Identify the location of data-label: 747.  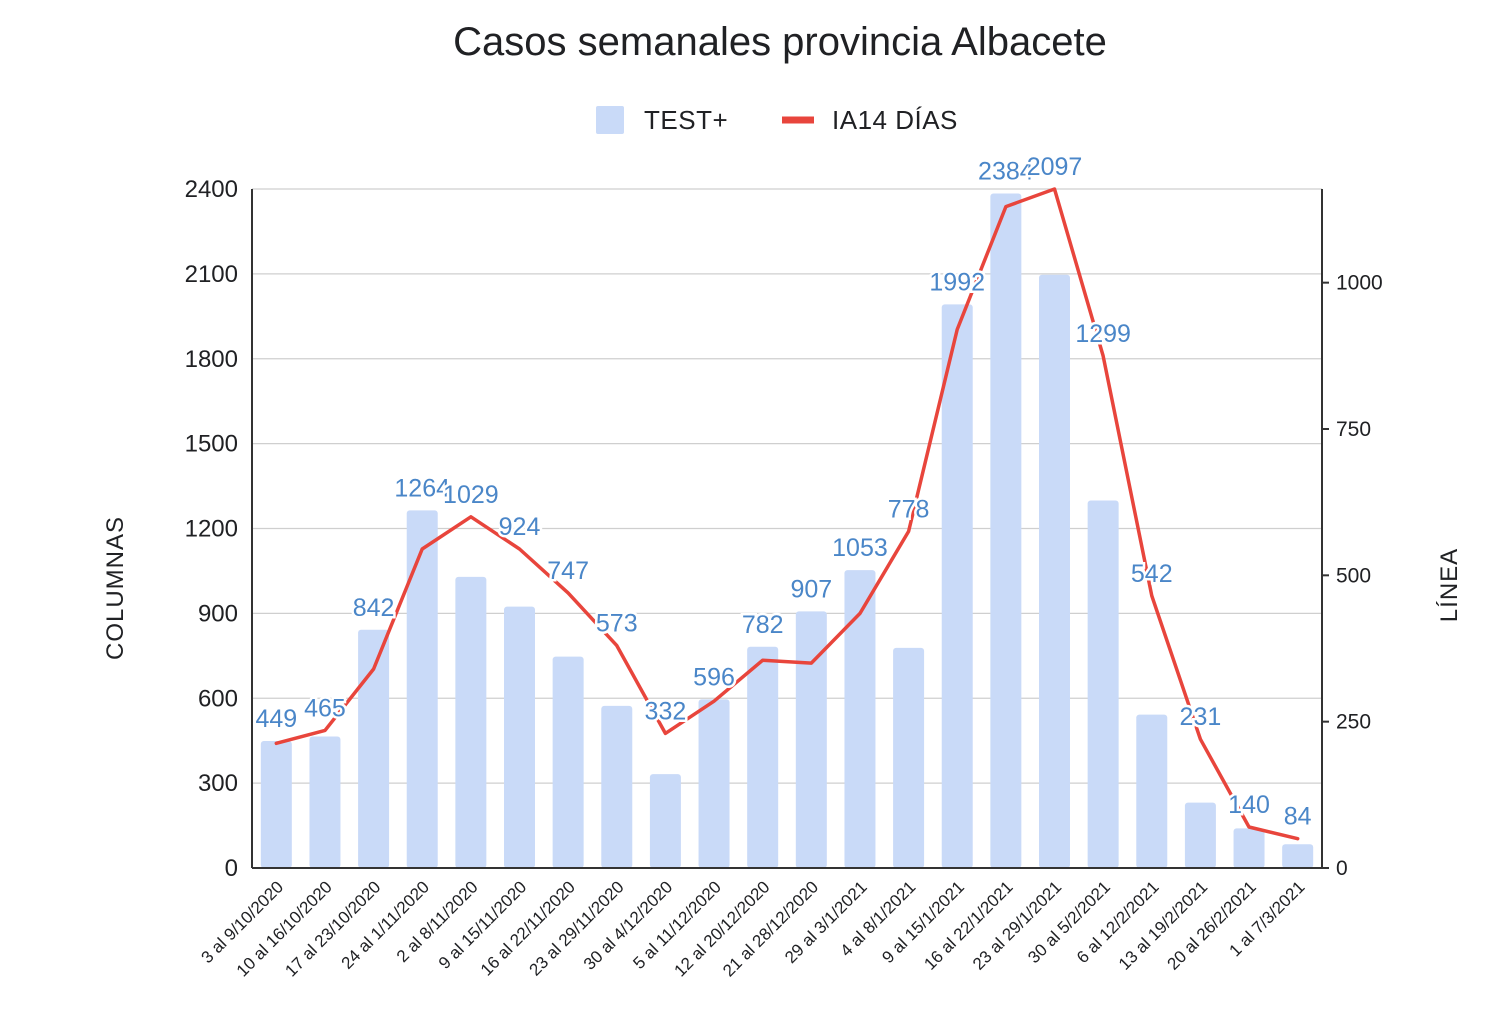
(568, 571).